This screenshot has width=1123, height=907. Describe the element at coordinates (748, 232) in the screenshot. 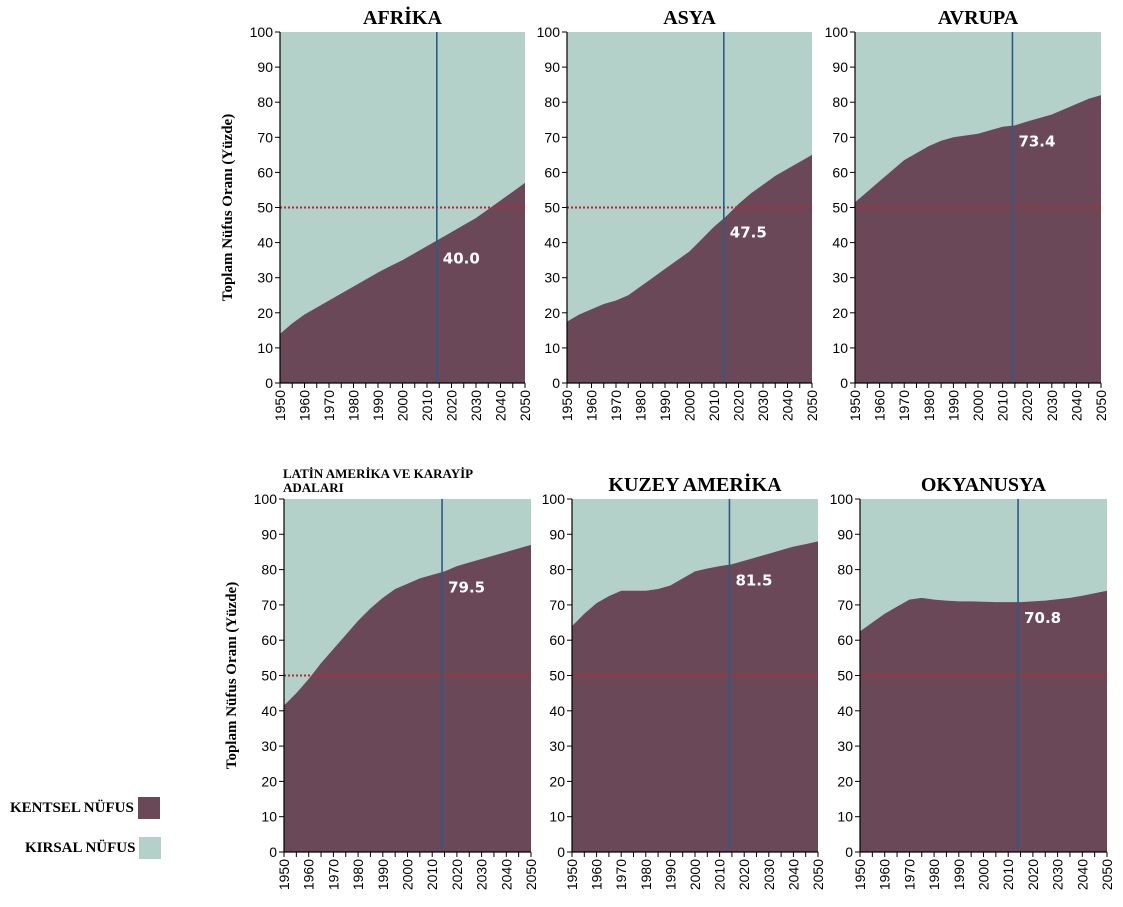

I see `marker-value-label: 47.5` at that location.